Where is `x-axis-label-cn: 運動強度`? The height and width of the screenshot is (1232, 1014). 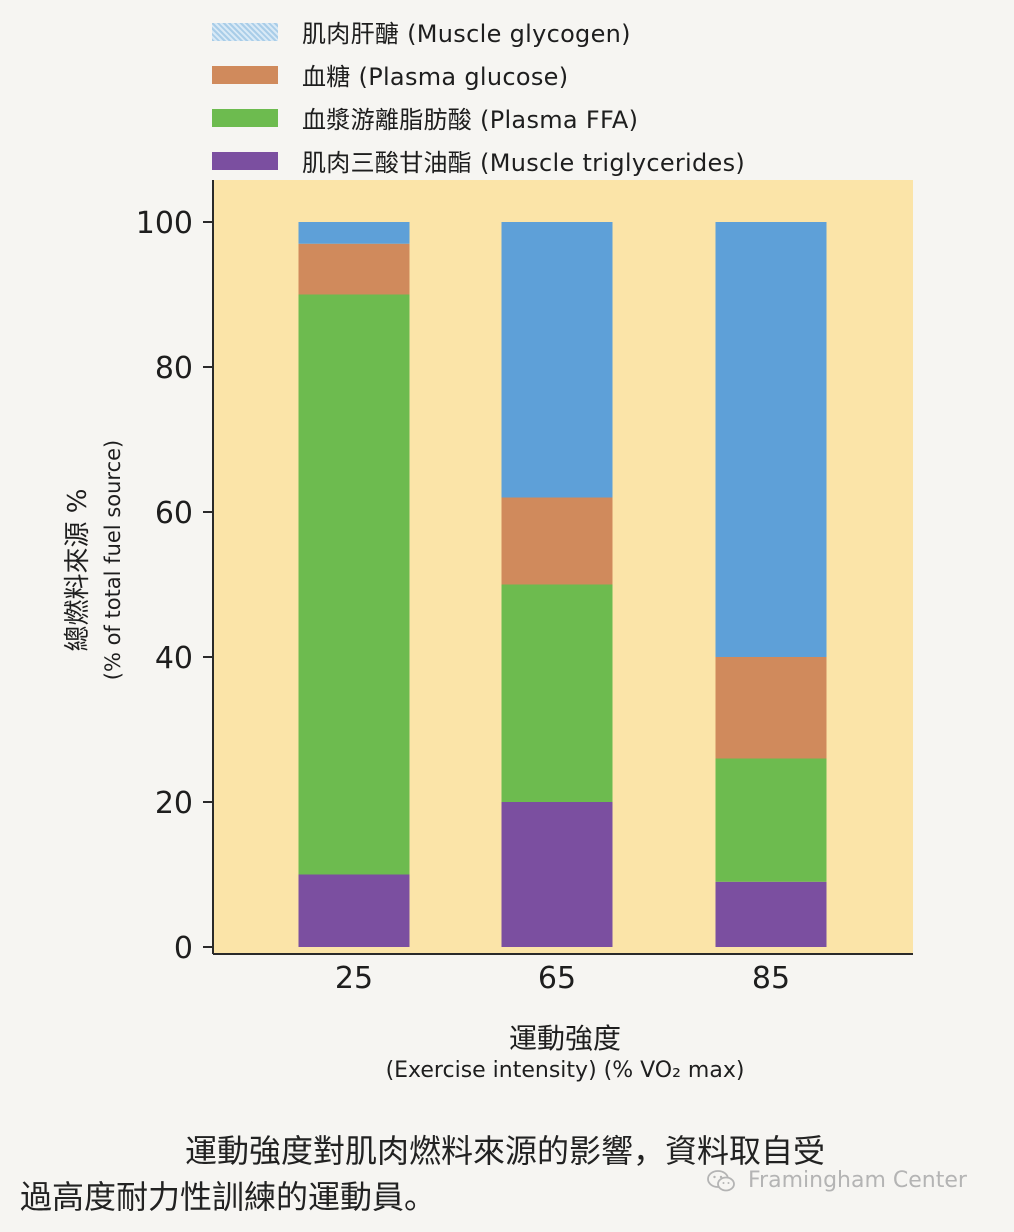 x-axis-label-cn: 運動強度 is located at coordinates (564, 1038).